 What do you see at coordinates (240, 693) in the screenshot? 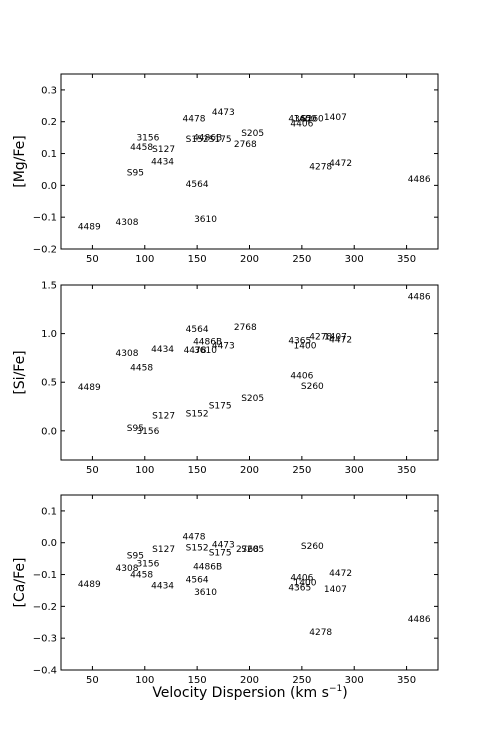
I see `x-axis-label-text: Velocity Dispersion (km s` at bounding box center [240, 693].